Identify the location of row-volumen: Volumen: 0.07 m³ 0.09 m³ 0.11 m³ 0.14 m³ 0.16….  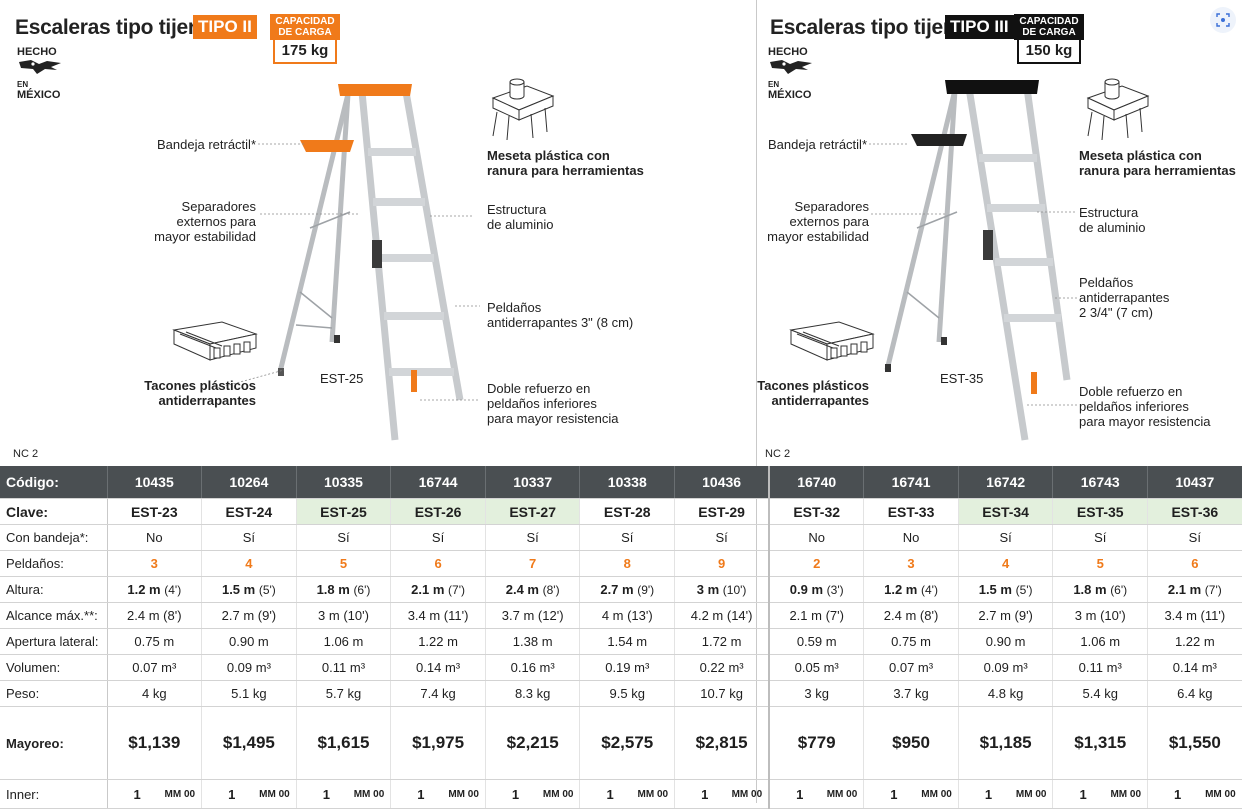
(621, 667).